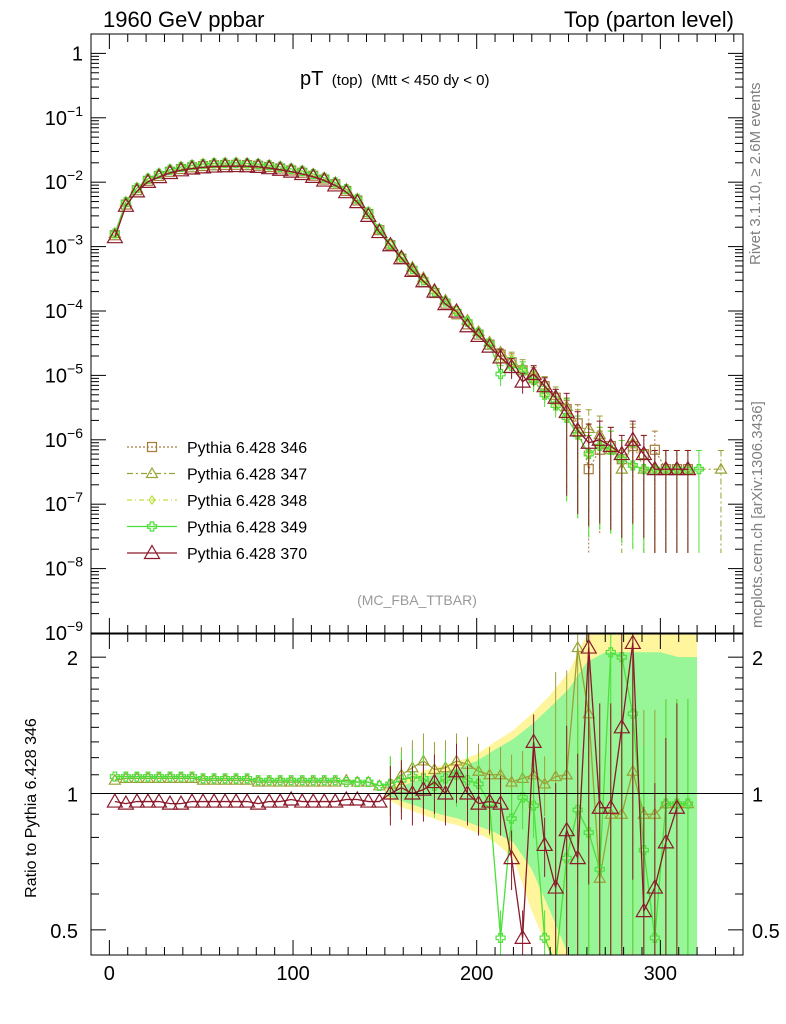  I want to click on main-y-tick-label: 10⁻⁷, so click(64, 502).